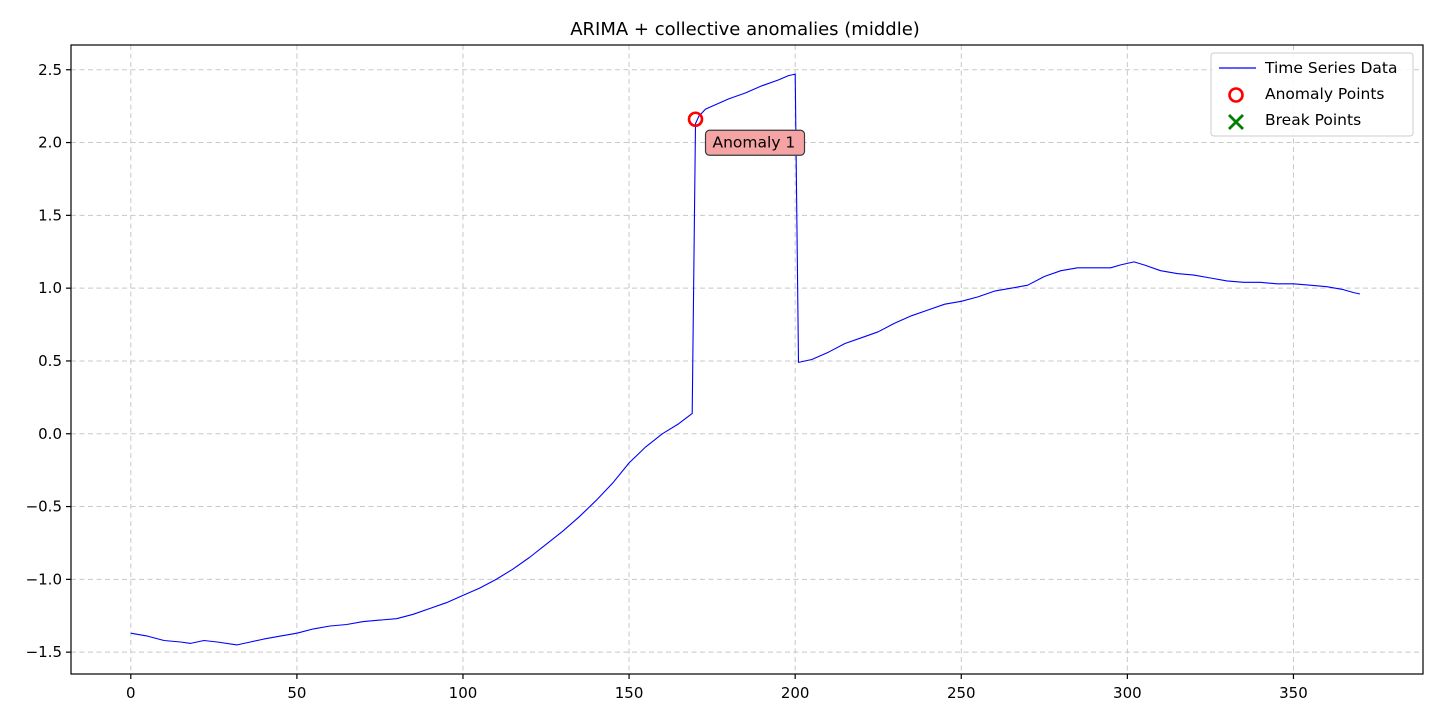 Image resolution: width=1440 pixels, height=720 pixels. Describe the element at coordinates (50, 288) in the screenshot. I see `y-tick-label: 1.0` at that location.